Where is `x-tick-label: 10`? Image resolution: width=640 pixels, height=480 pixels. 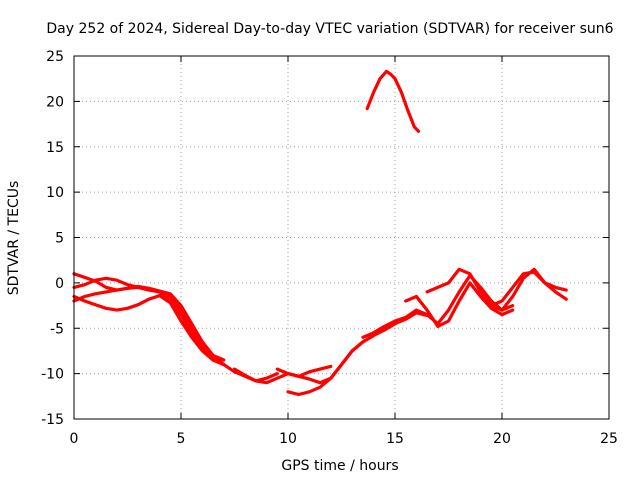 x-tick-label: 10 is located at coordinates (288, 439).